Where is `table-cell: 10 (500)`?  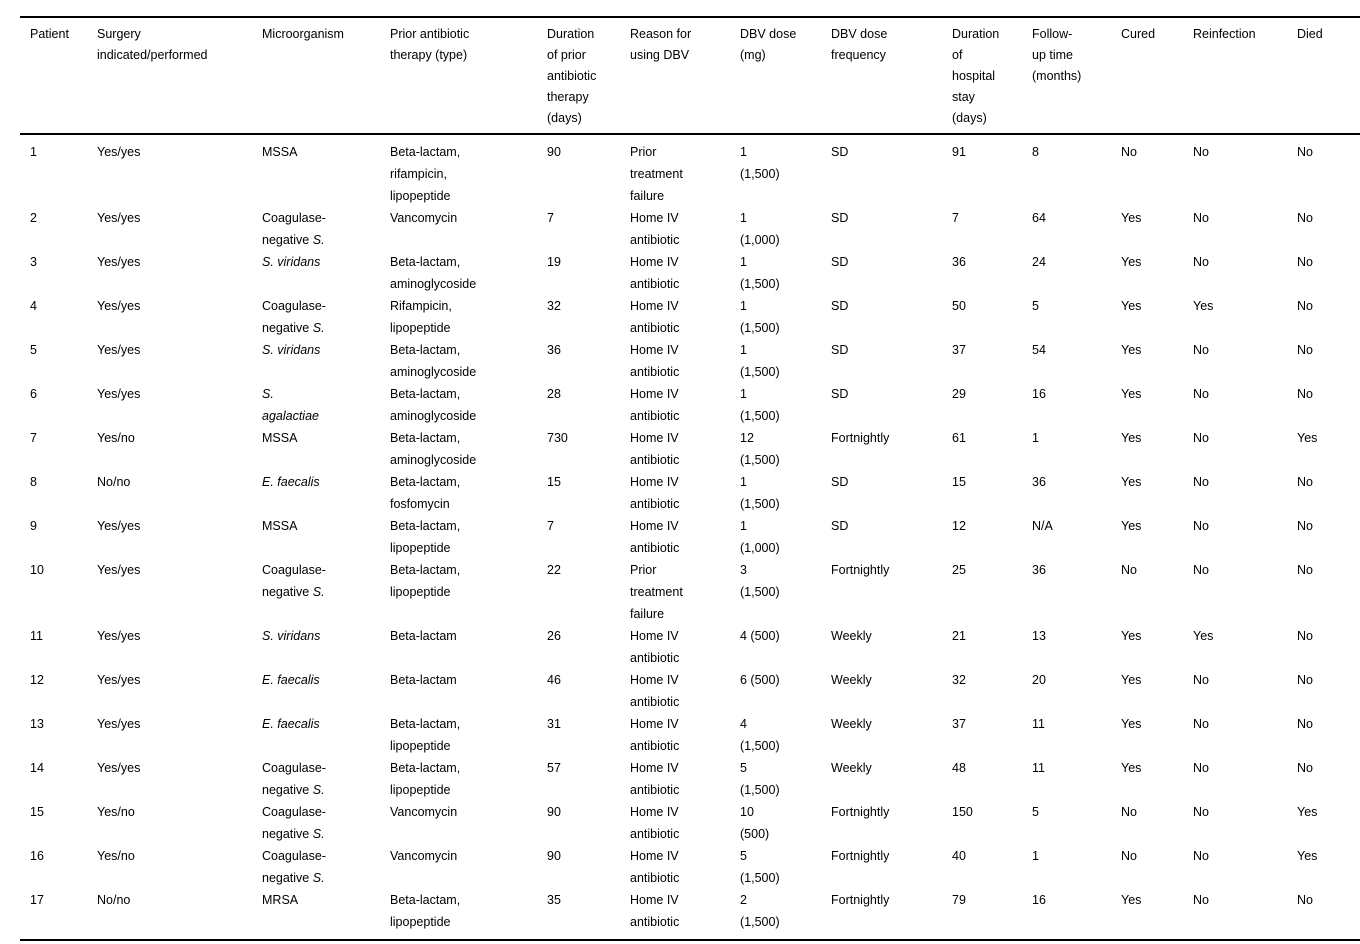
table-cell: 10 (500) is located at coordinates (755, 823).